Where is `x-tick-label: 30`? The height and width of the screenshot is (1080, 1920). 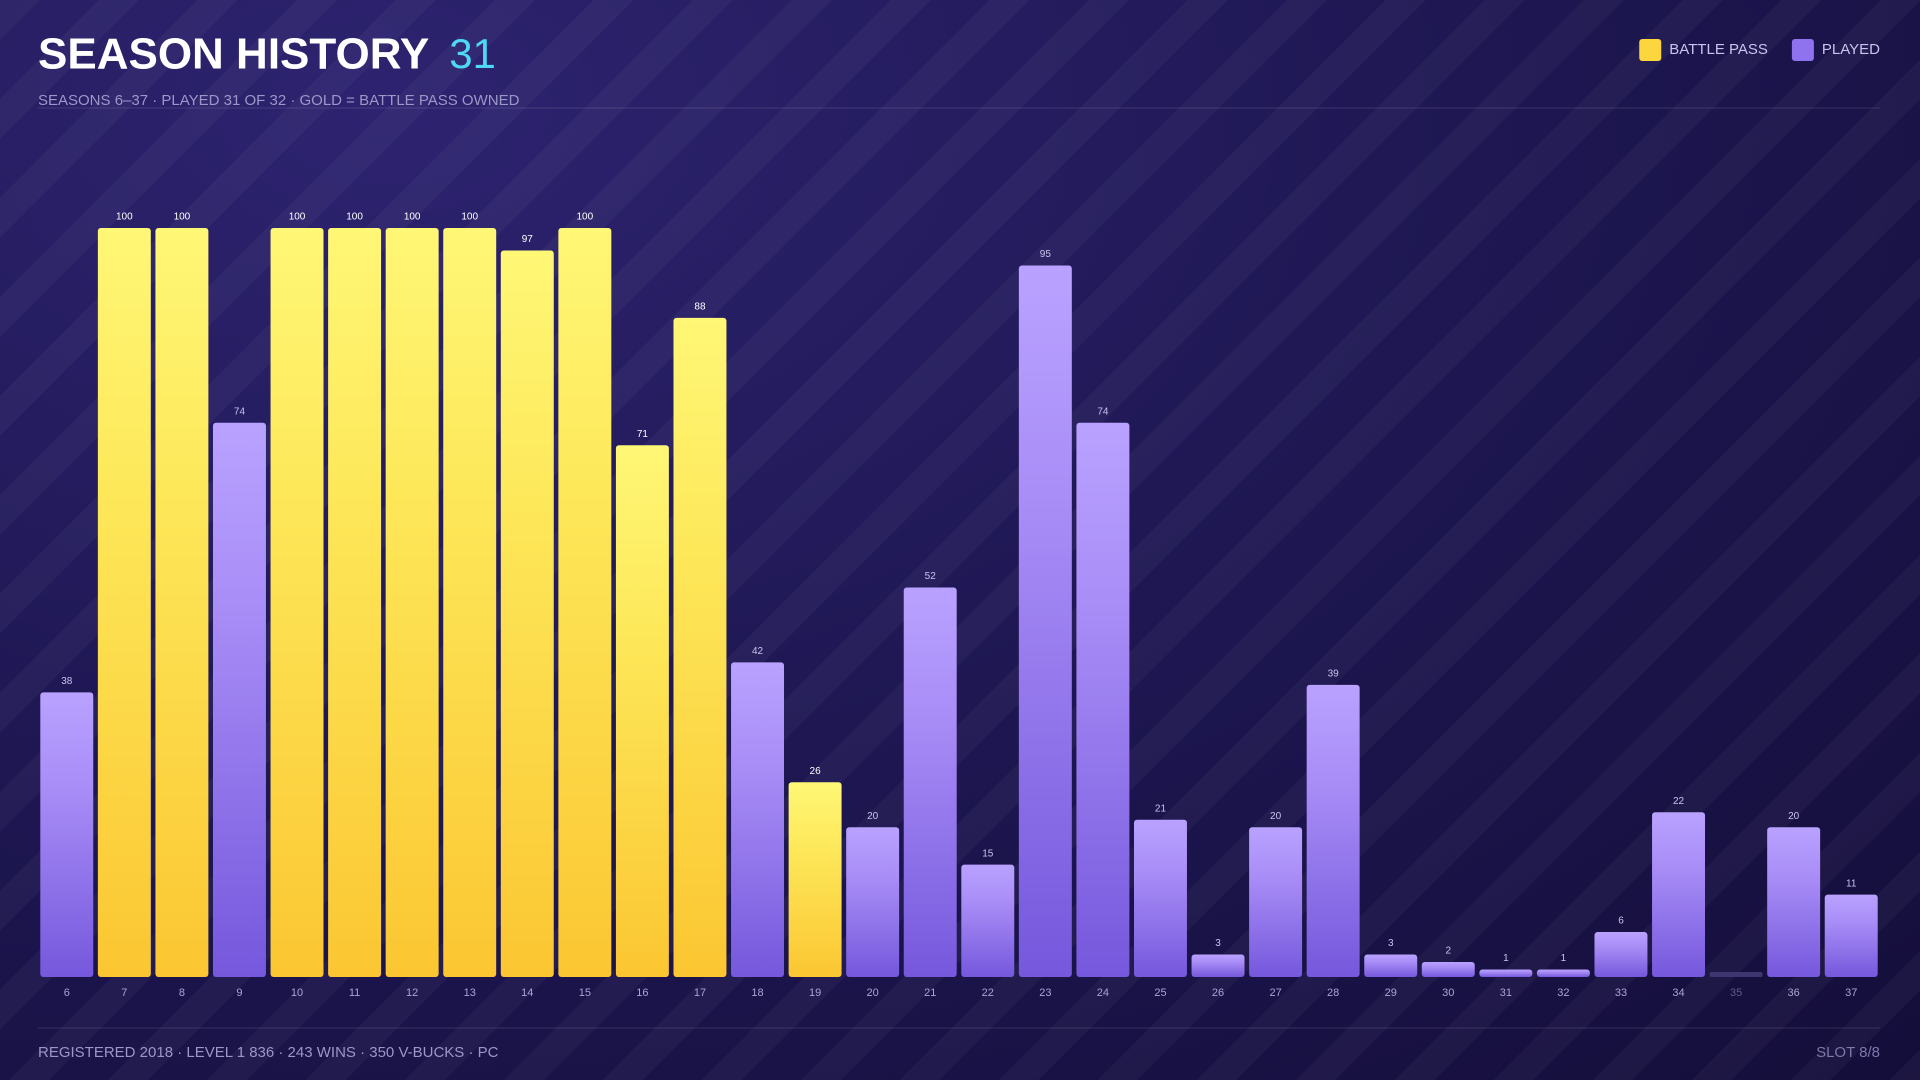 x-tick-label: 30 is located at coordinates (1448, 993).